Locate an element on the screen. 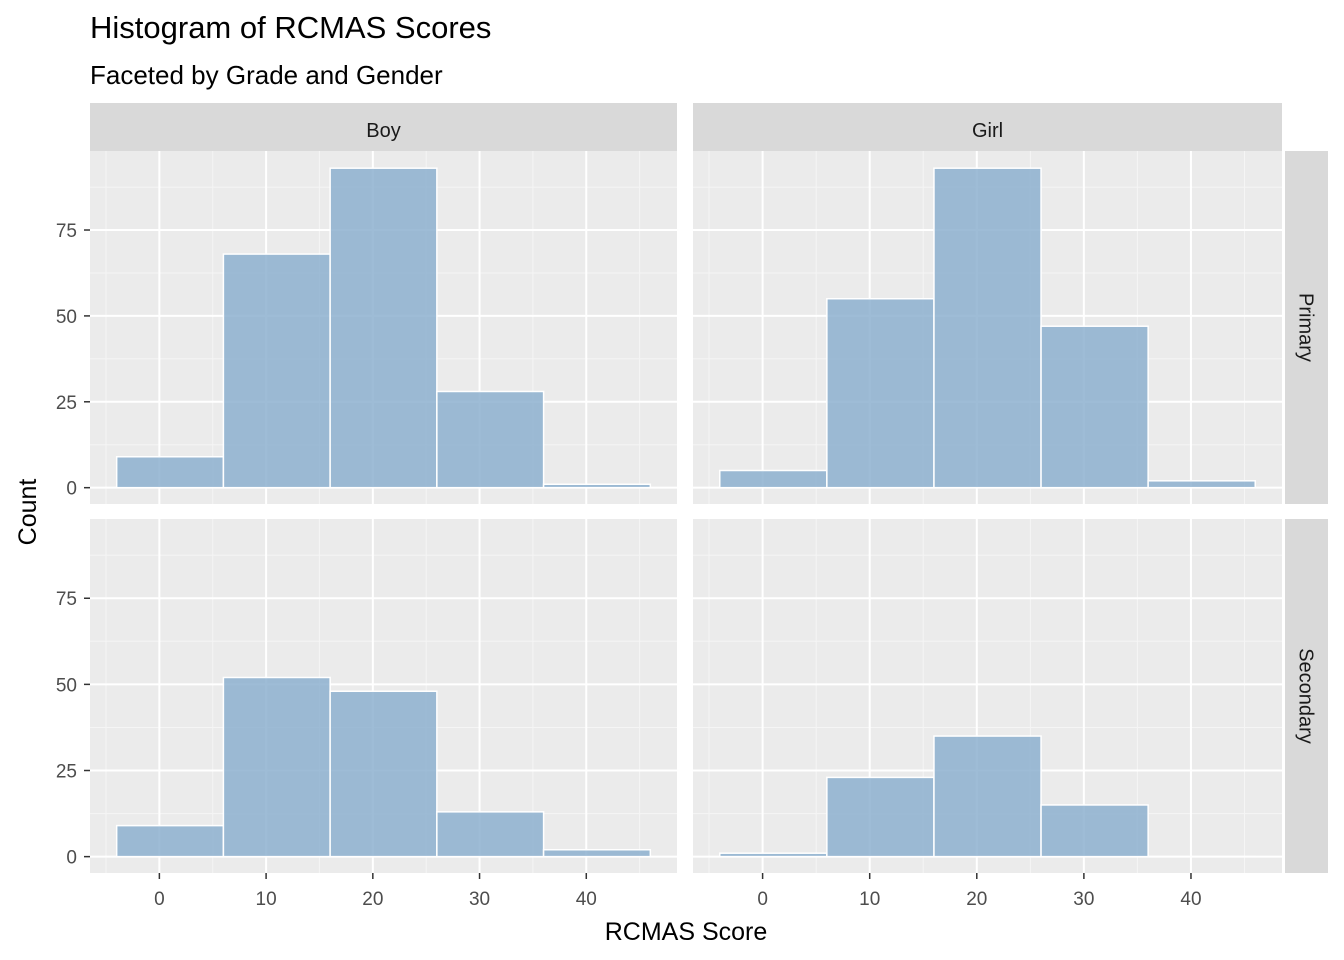 The width and height of the screenshot is (1344, 960). chart-title: Histogram of RCMAS Scores is located at coordinates (291, 27).